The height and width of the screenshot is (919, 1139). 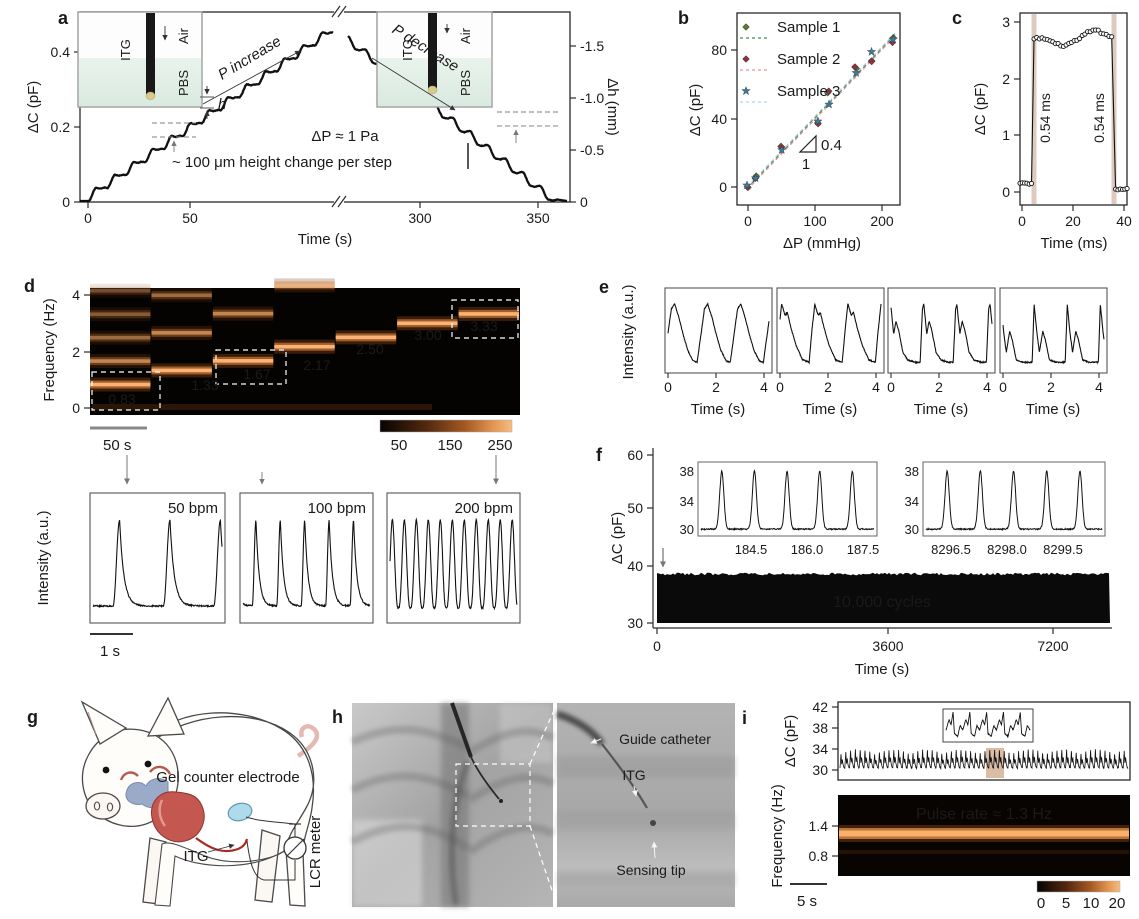 What do you see at coordinates (820, 770) in the screenshot?
I see `i-ytick-30: 30` at bounding box center [820, 770].